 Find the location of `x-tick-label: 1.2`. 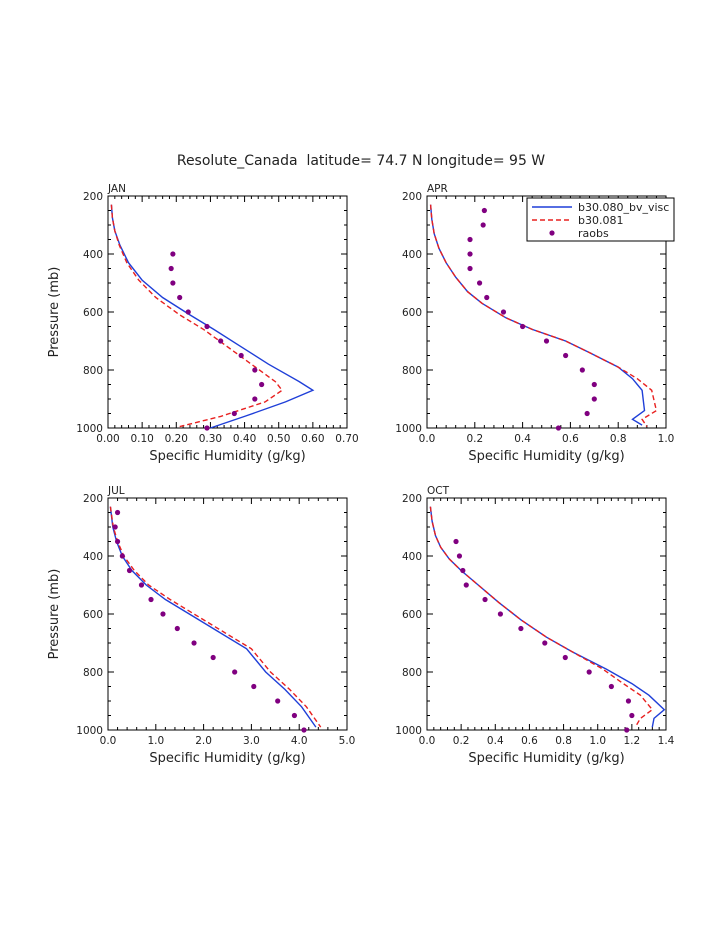

x-tick-label: 1.2 is located at coordinates (632, 741).